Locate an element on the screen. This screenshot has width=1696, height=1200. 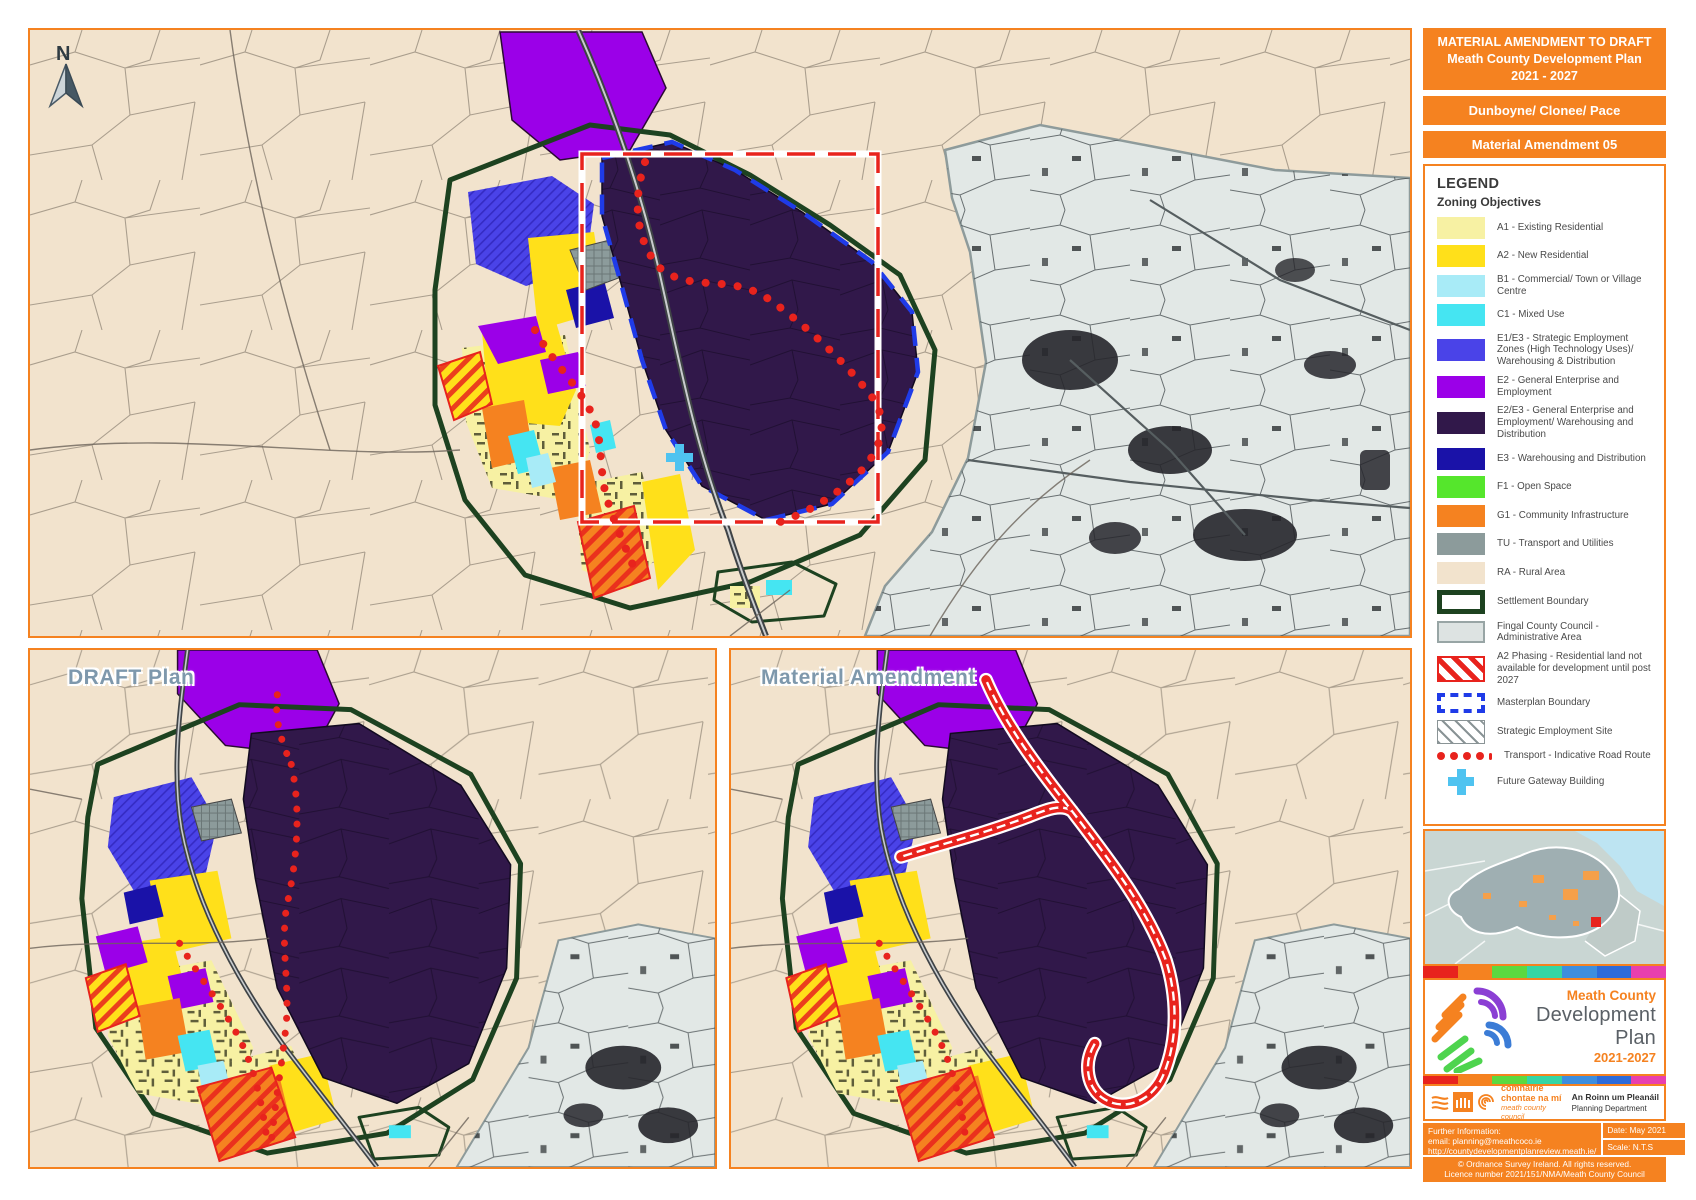
legend-subtitle: Zoning Objectives is located at coordinates (1489, 201).